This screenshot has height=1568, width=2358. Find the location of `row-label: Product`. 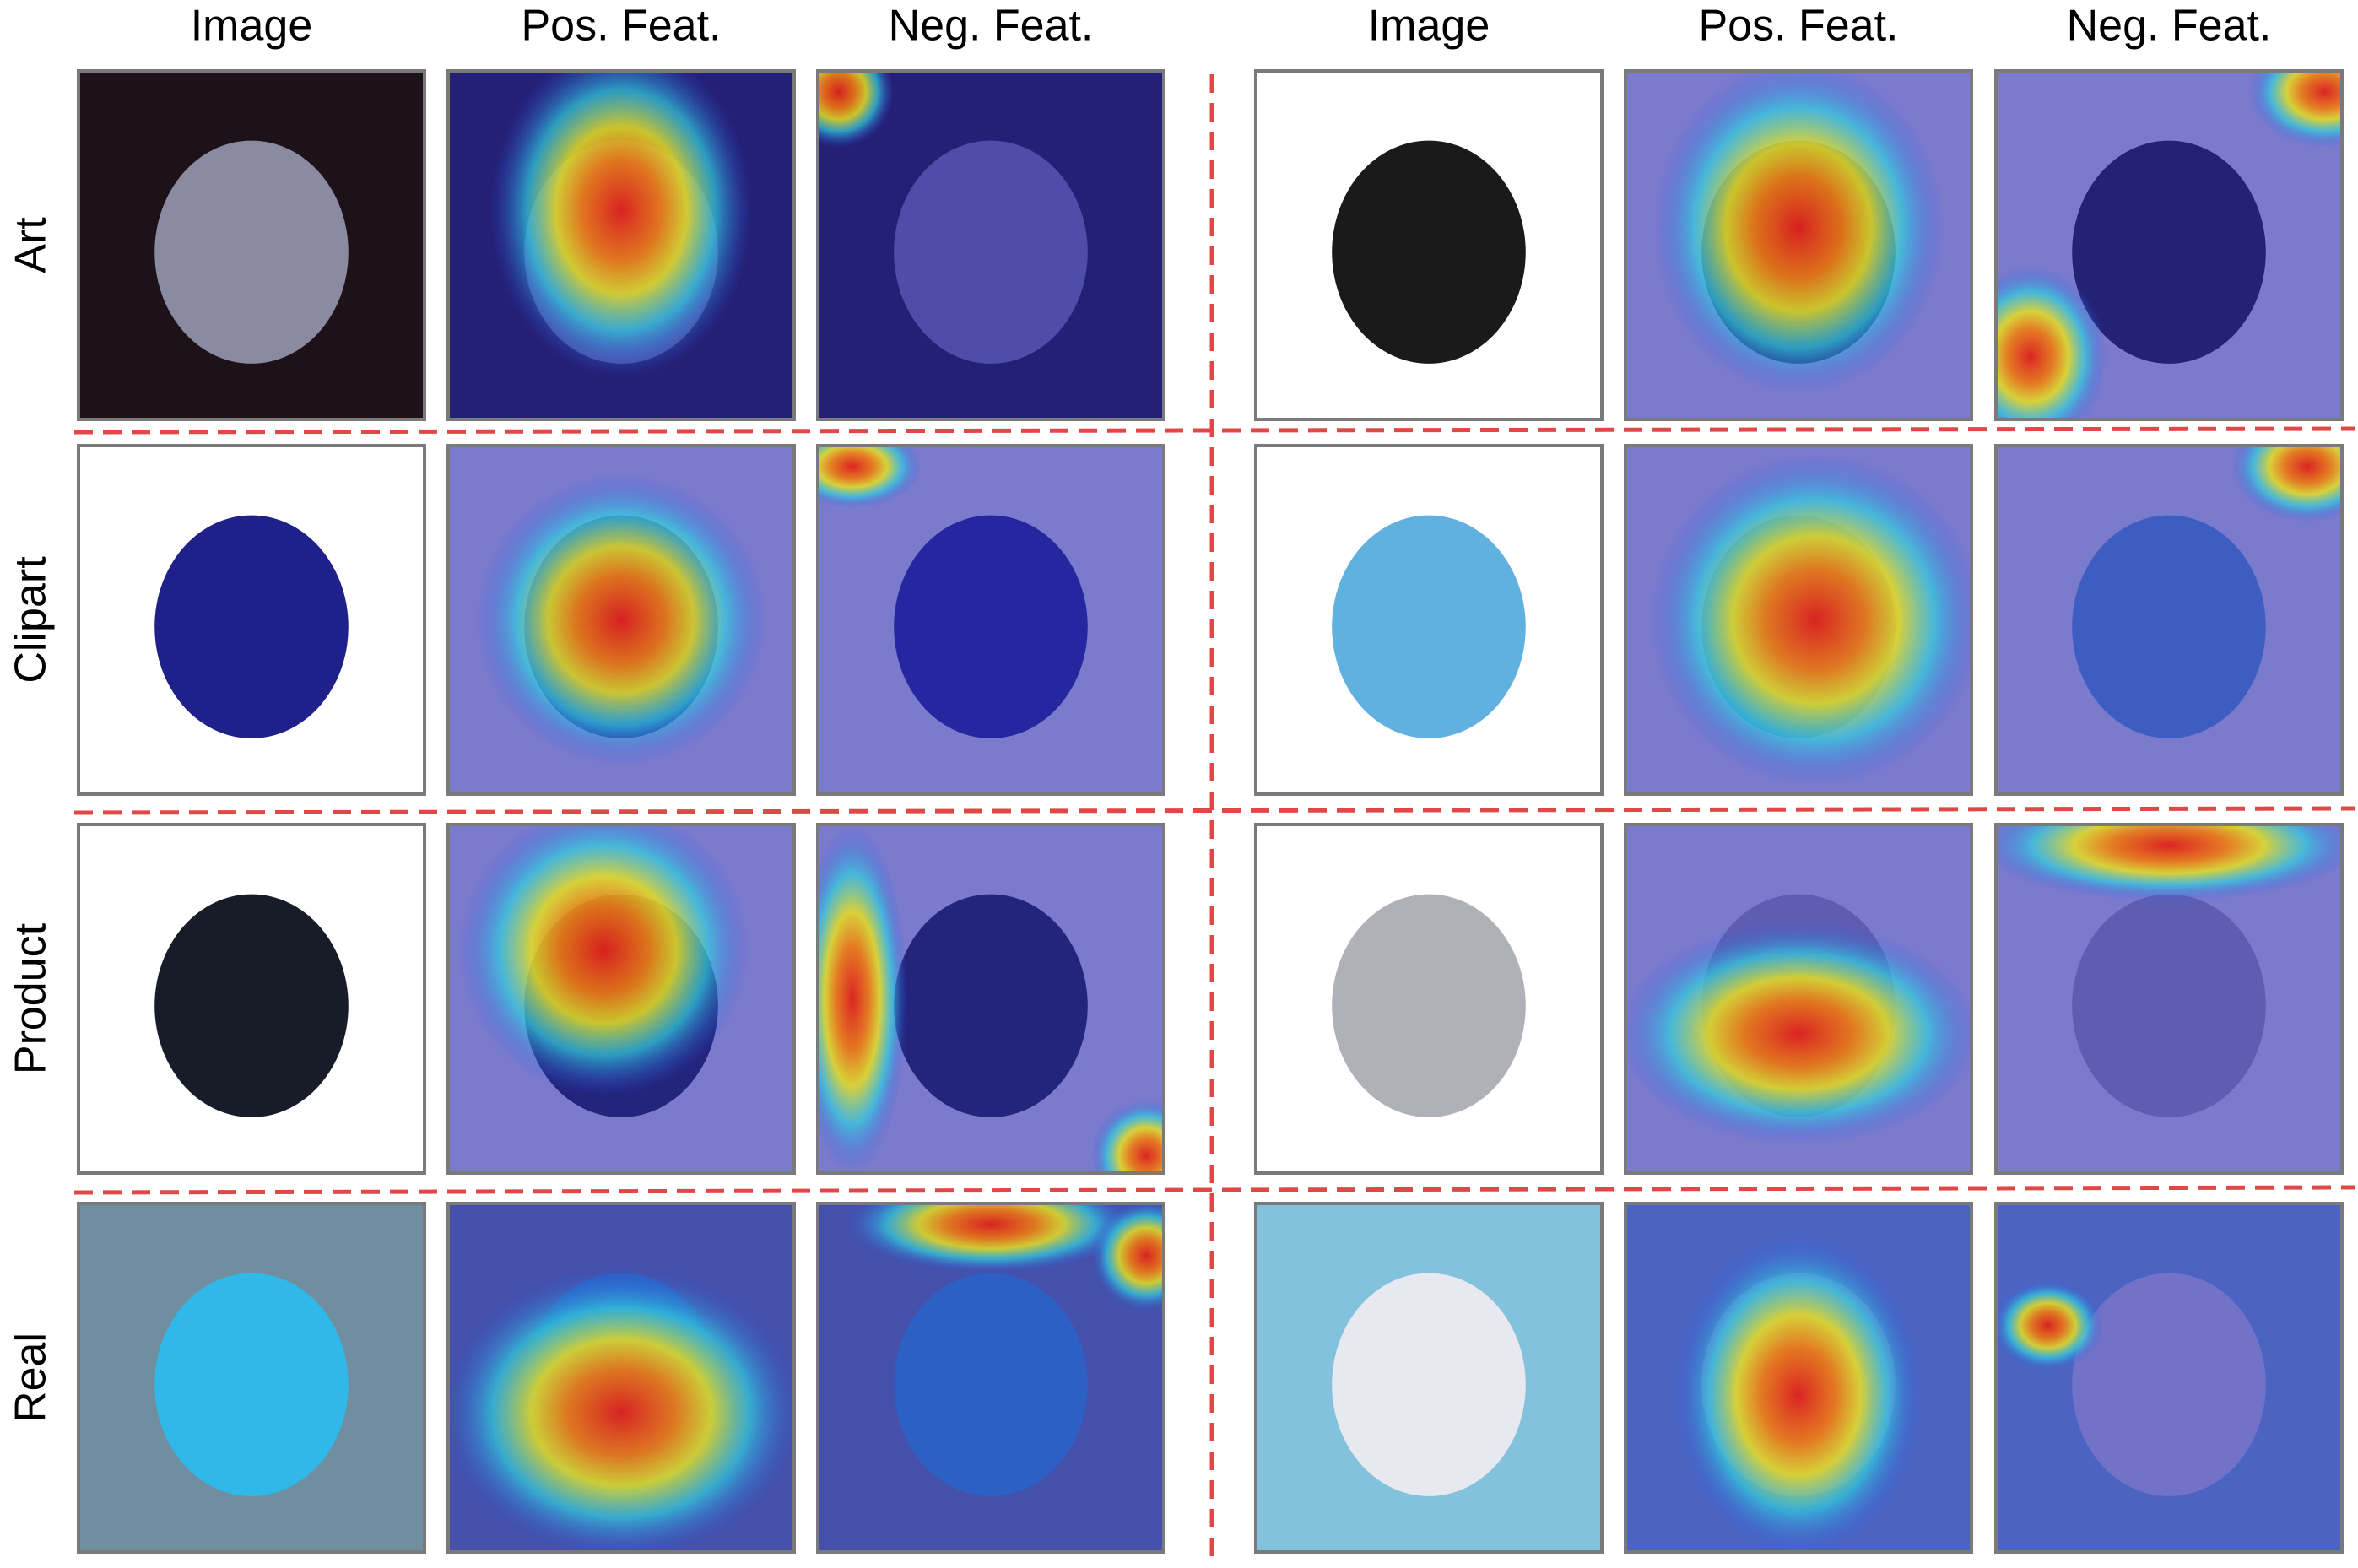

row-label: Product is located at coordinates (31, 998).